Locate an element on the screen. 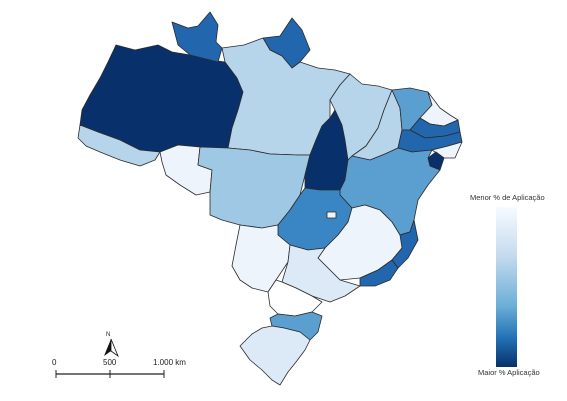 This screenshot has height=401, width=567. state-distrito-federal is located at coordinates (331, 215).